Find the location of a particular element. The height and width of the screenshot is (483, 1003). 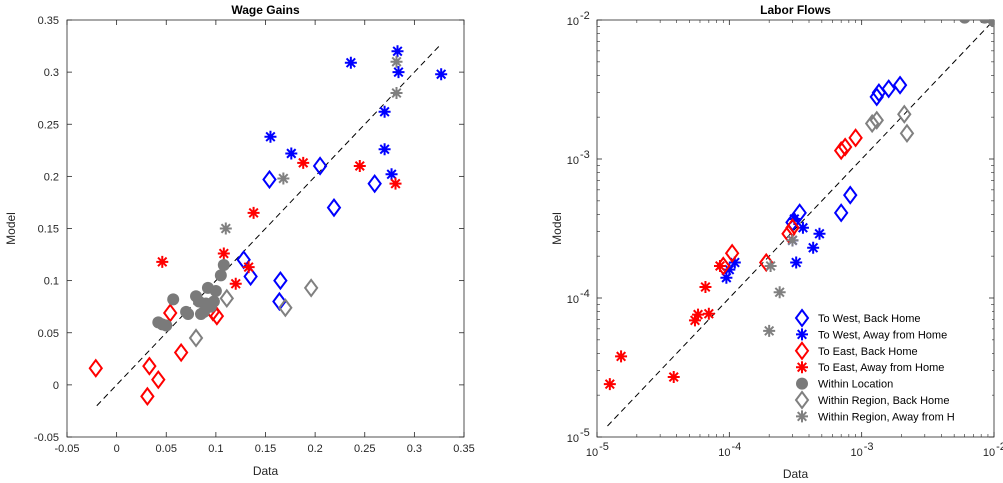

y-tick-exponent: -2 is located at coordinates (585, 16).